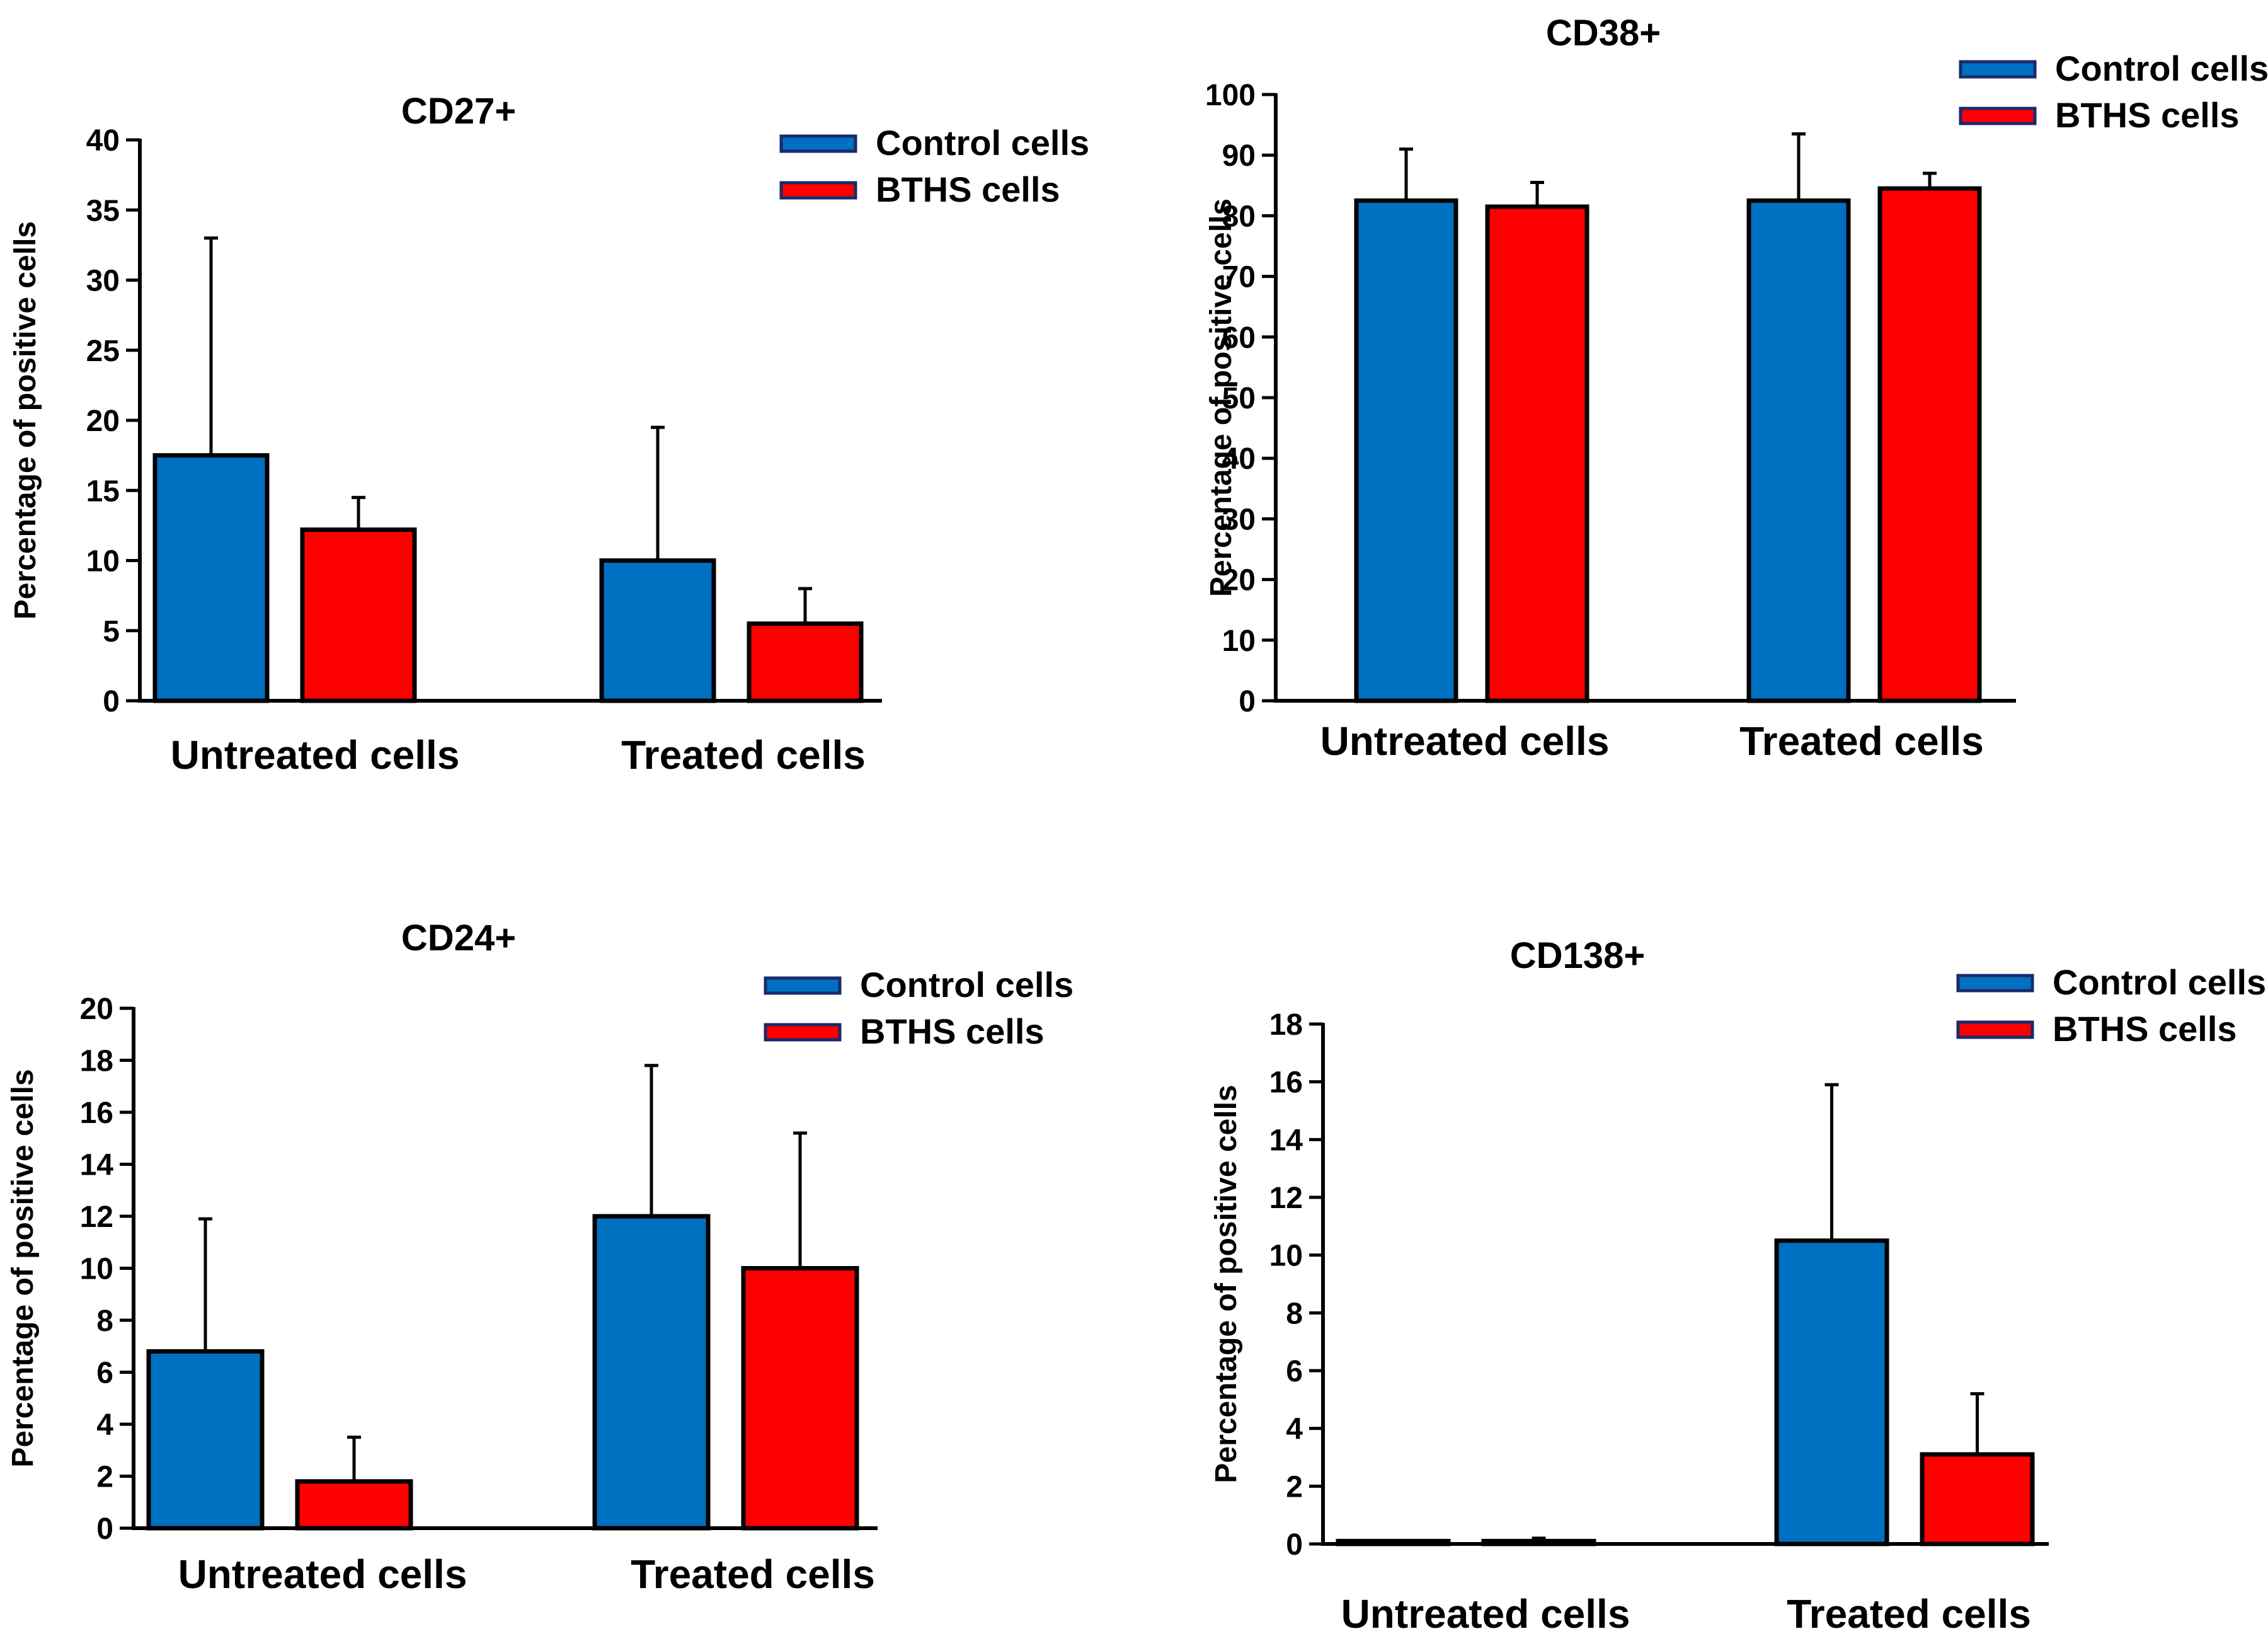  I want to click on y-tick-label: 70, so click(1239, 277).